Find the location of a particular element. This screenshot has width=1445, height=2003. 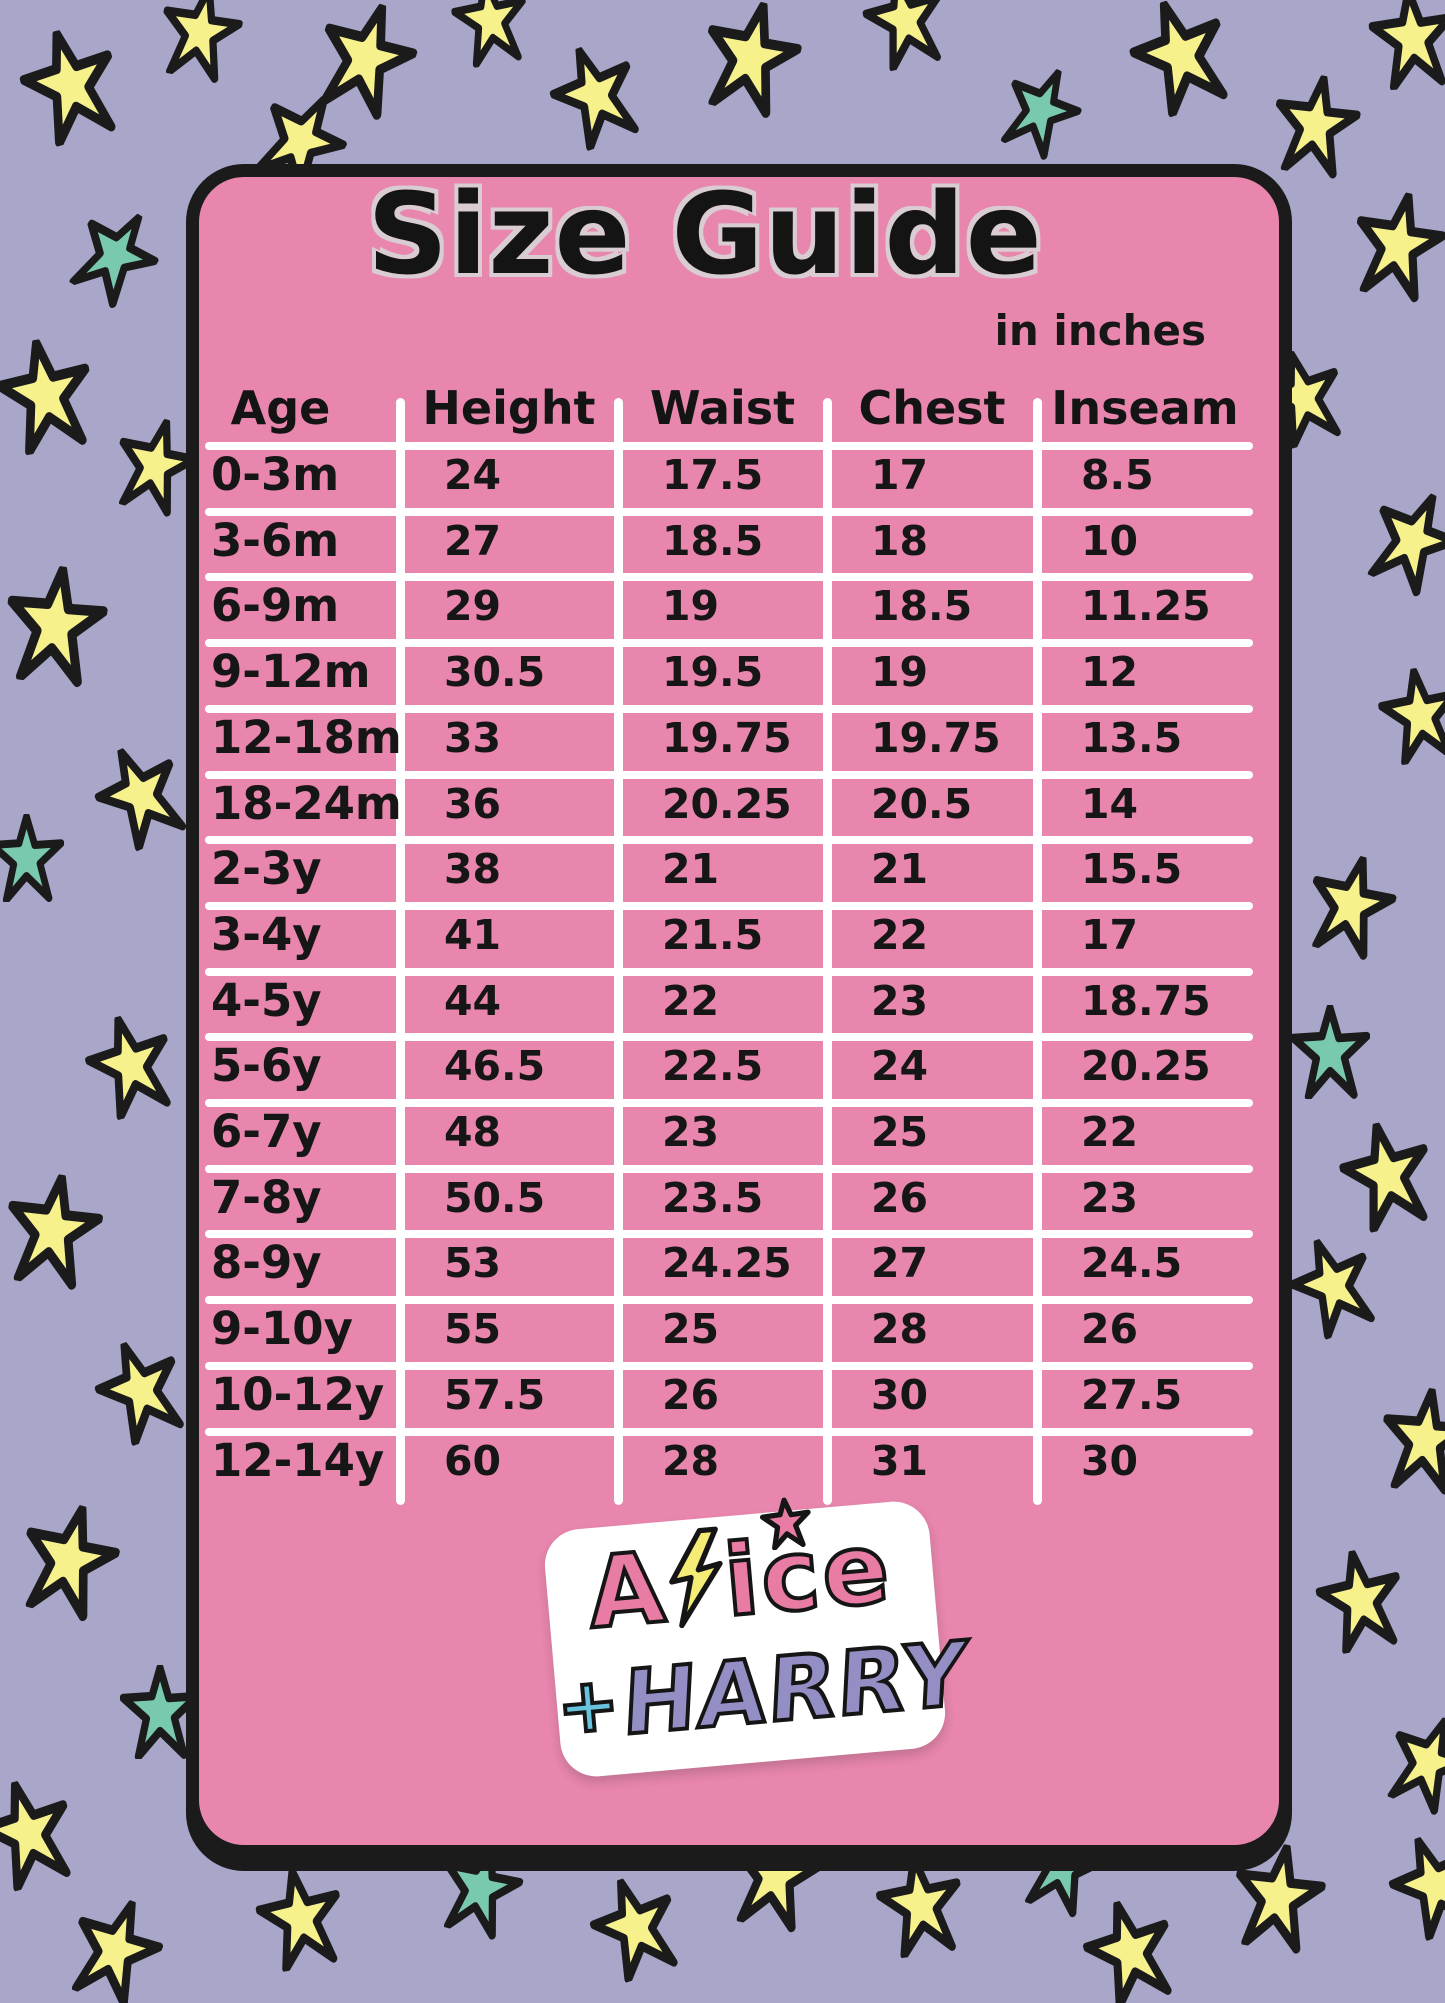

chest-cell: 19 is located at coordinates (900, 672).